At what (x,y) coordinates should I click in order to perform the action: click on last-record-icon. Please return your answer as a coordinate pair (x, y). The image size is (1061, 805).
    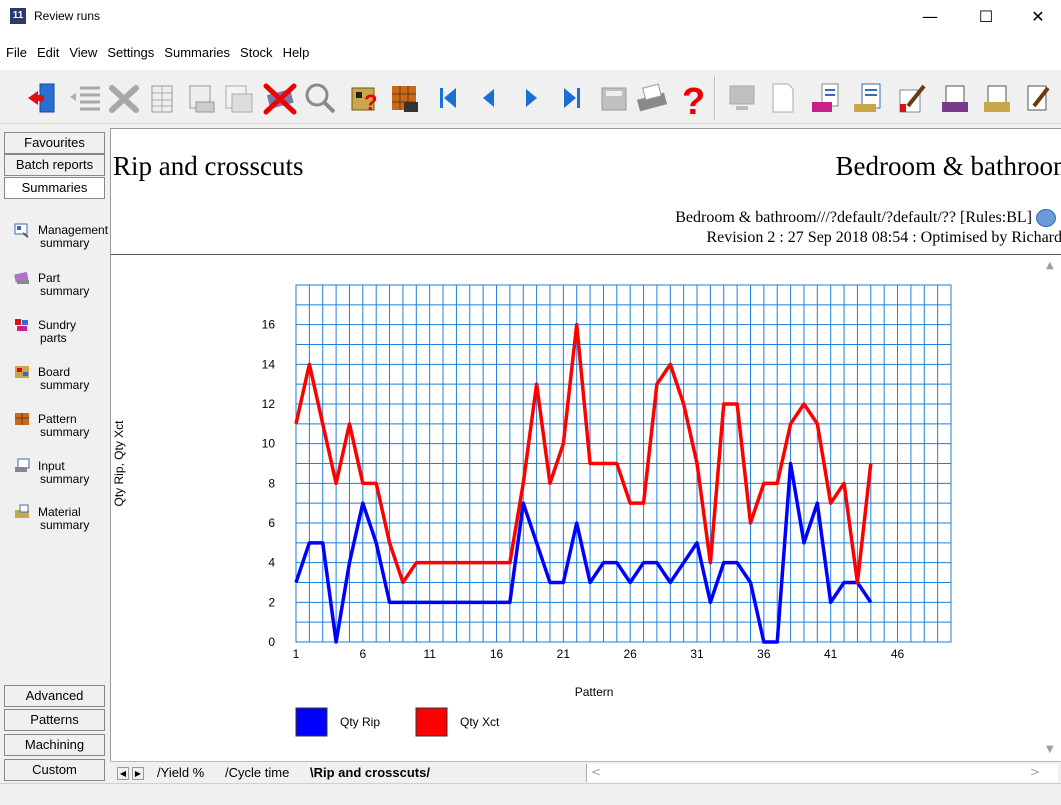
    Looking at the image, I should click on (572, 98).